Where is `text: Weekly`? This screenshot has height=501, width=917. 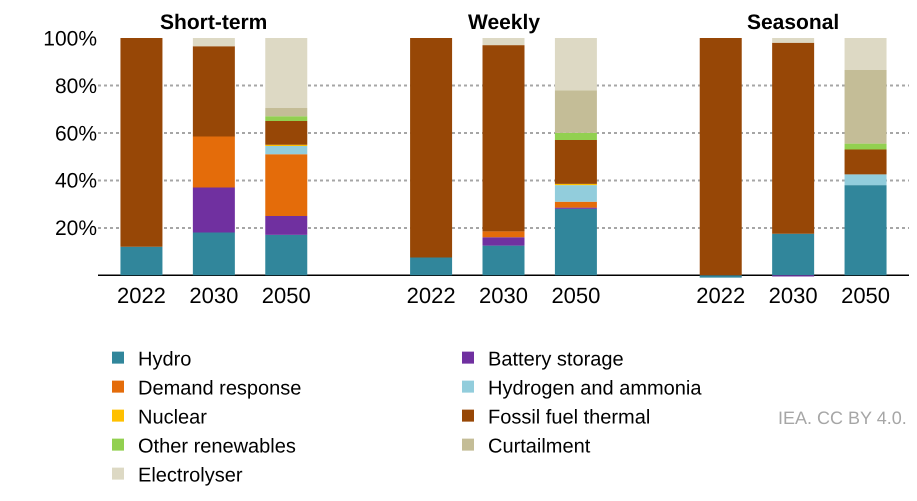
text: Weekly is located at coordinates (504, 22).